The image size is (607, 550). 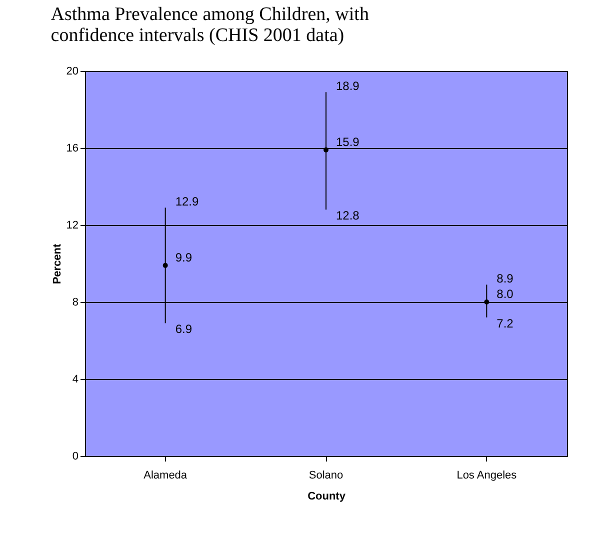 What do you see at coordinates (505, 323) in the screenshot?
I see `annotation: 7.2` at bounding box center [505, 323].